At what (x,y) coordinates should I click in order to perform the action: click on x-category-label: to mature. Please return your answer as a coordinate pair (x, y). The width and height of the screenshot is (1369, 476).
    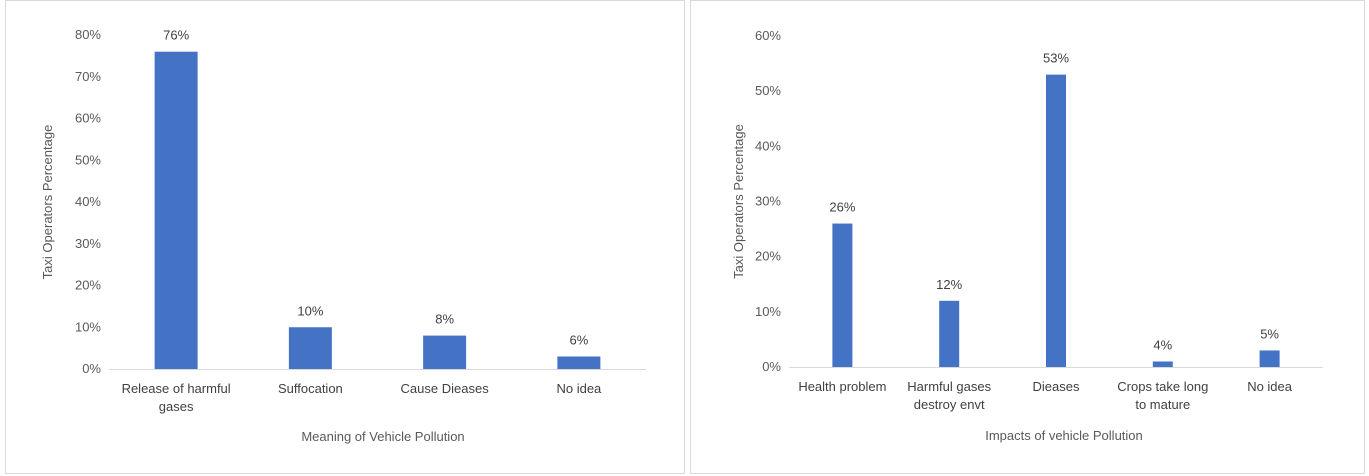
    Looking at the image, I should click on (1162, 404).